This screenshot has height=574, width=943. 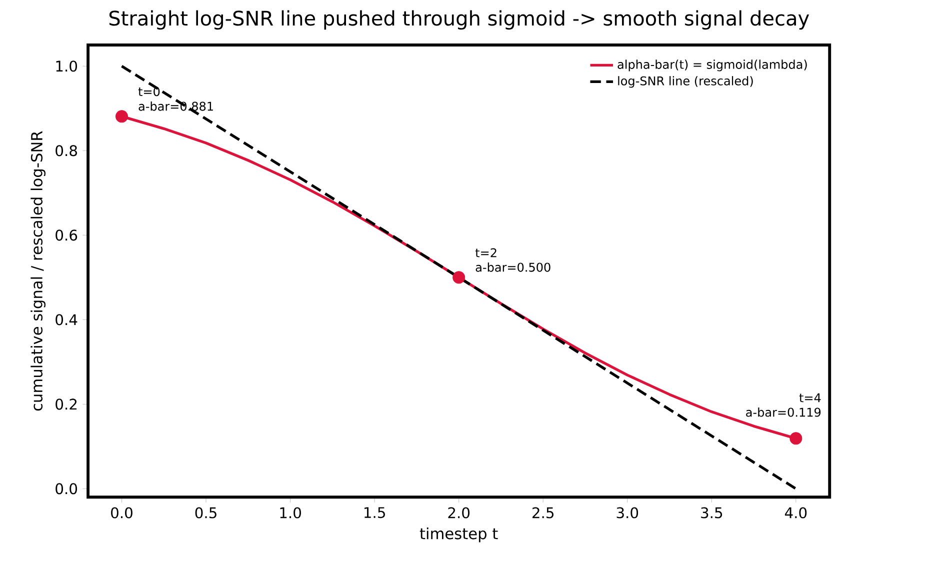 What do you see at coordinates (685, 82) in the screenshot?
I see `legend-label: log-SNR line (rescaled)` at bounding box center [685, 82].